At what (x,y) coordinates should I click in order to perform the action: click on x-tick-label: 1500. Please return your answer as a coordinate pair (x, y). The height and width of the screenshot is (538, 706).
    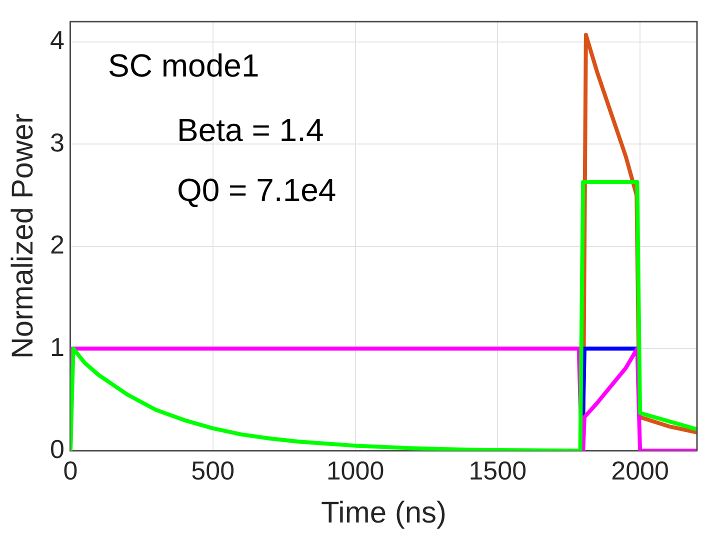
    Looking at the image, I should click on (497, 471).